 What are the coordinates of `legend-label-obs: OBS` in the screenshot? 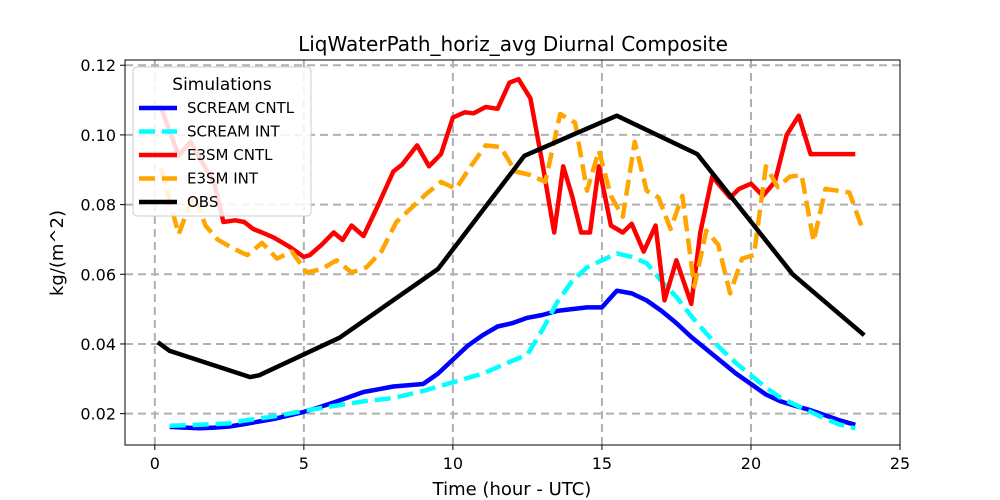 It's located at (202, 202).